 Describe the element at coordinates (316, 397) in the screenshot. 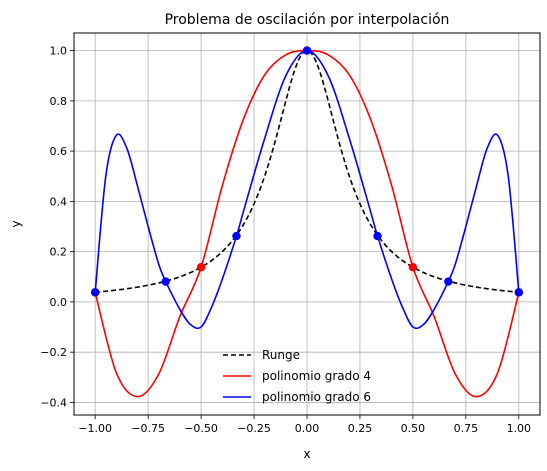

I see `legend-label-grado-6: polinomio grado 6` at that location.